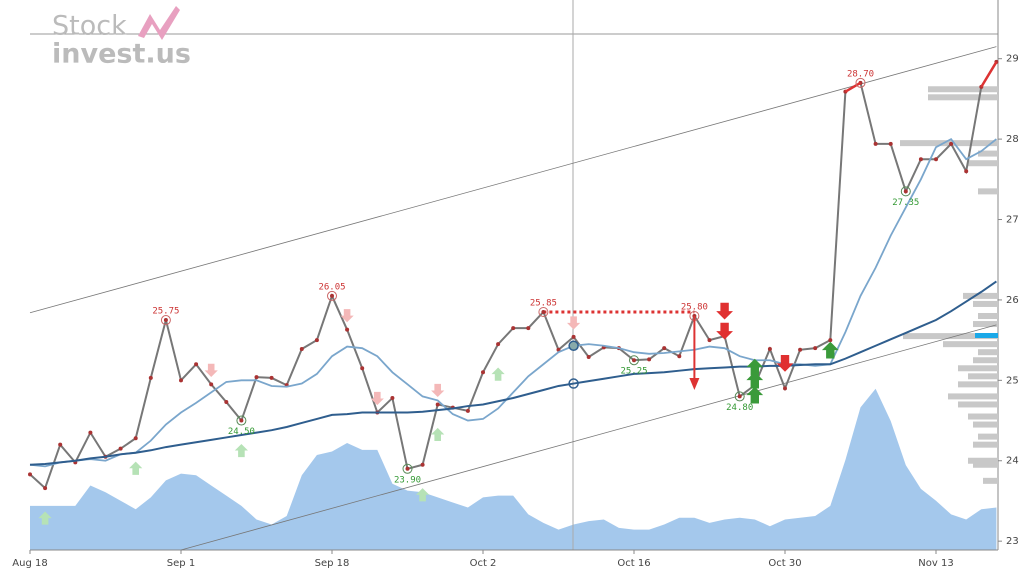 This screenshot has height=578, width=1028. I want to click on y-tick-label: 27, so click(1012, 220).